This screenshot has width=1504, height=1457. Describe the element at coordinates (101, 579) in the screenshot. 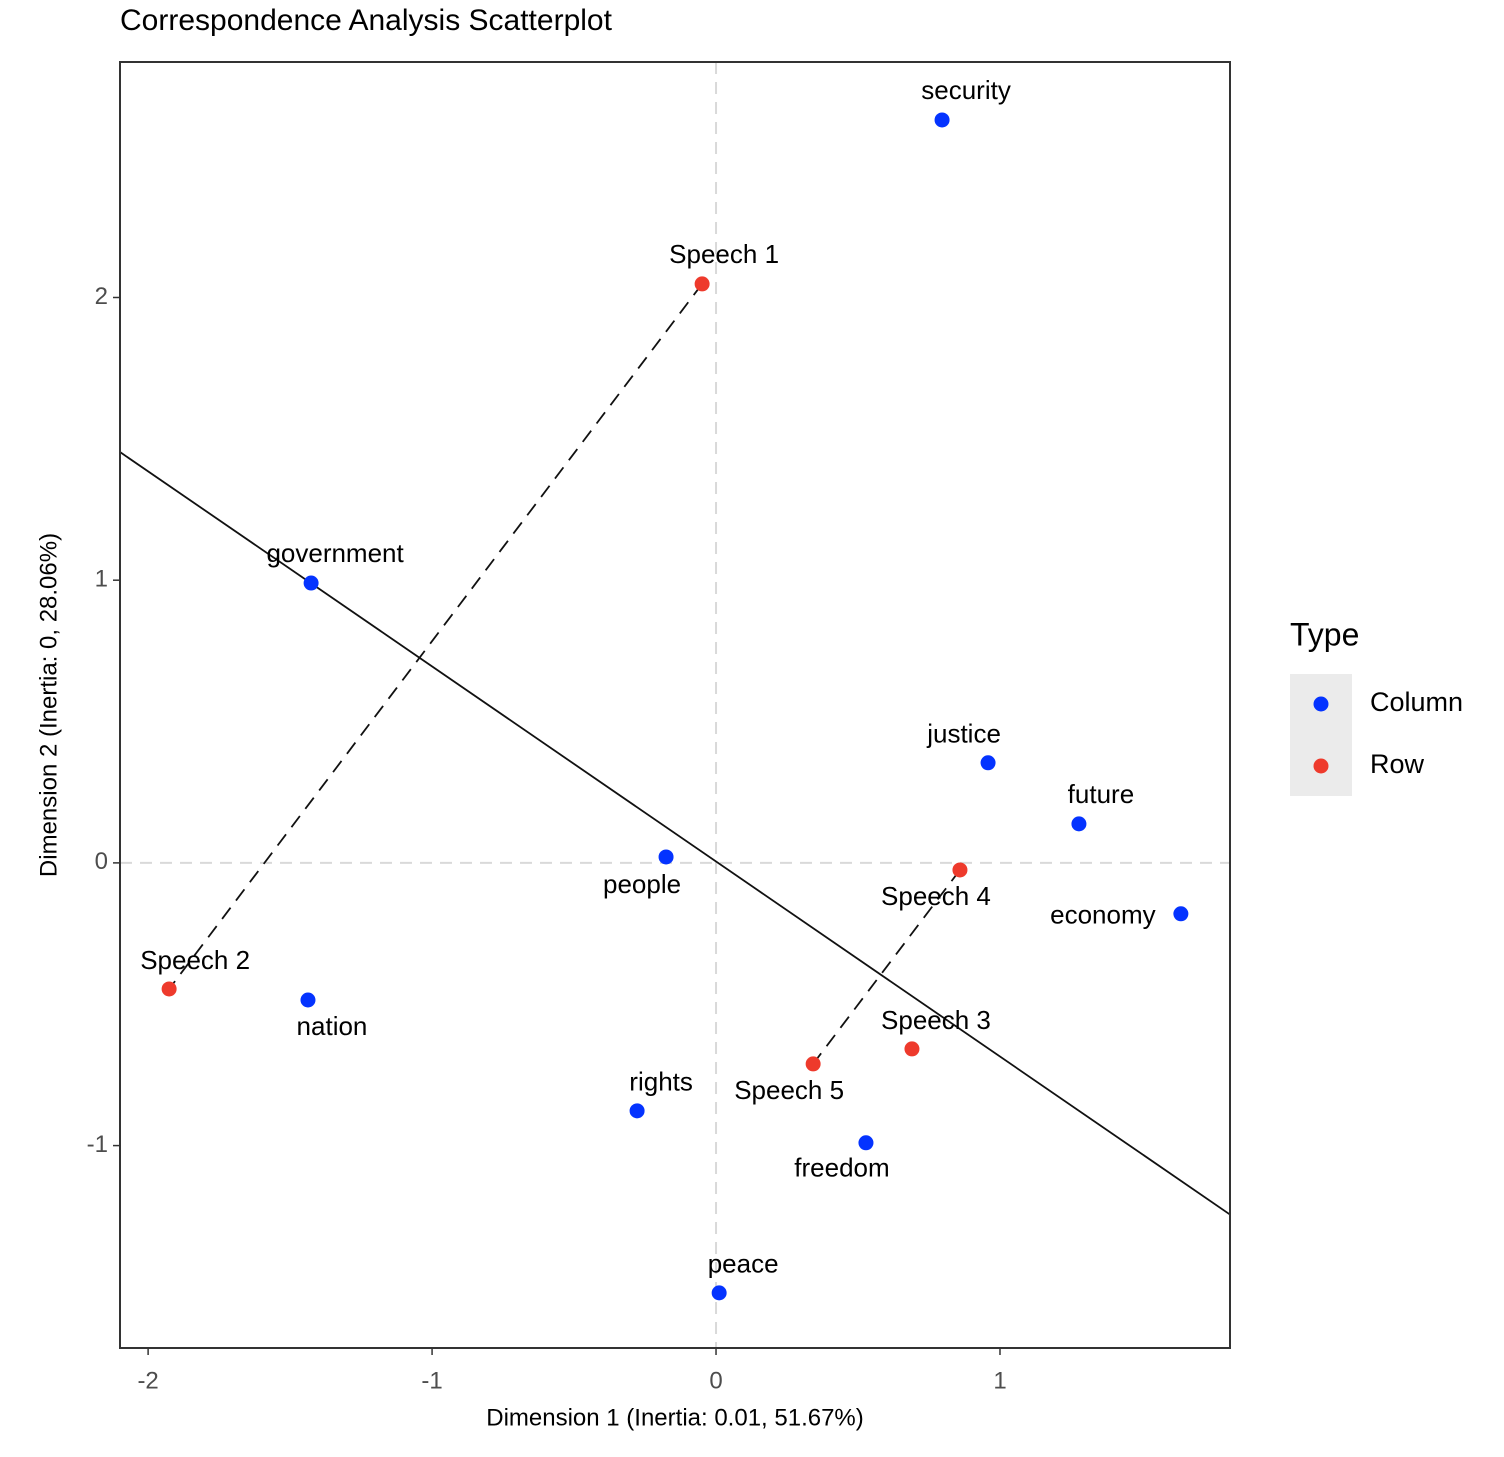

I see `y-tick-label: 1` at that location.